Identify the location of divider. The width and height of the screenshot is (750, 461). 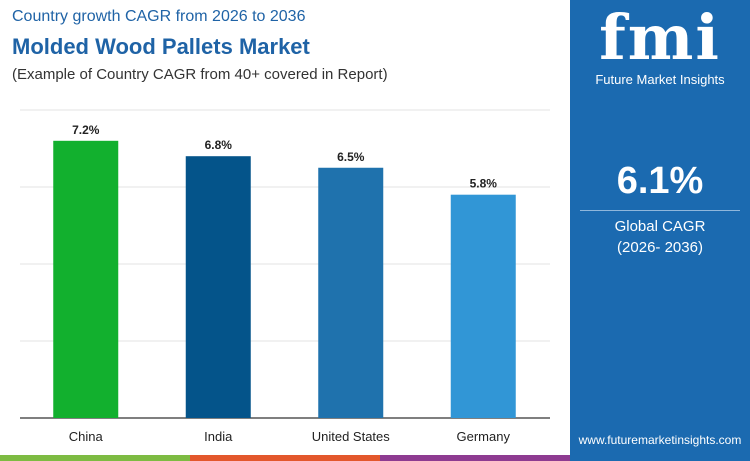
(660, 210).